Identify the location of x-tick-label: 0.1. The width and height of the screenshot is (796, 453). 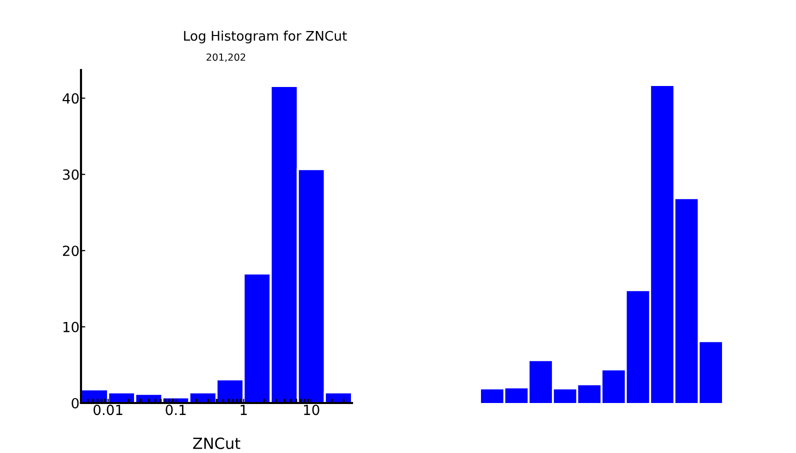
(176, 410).